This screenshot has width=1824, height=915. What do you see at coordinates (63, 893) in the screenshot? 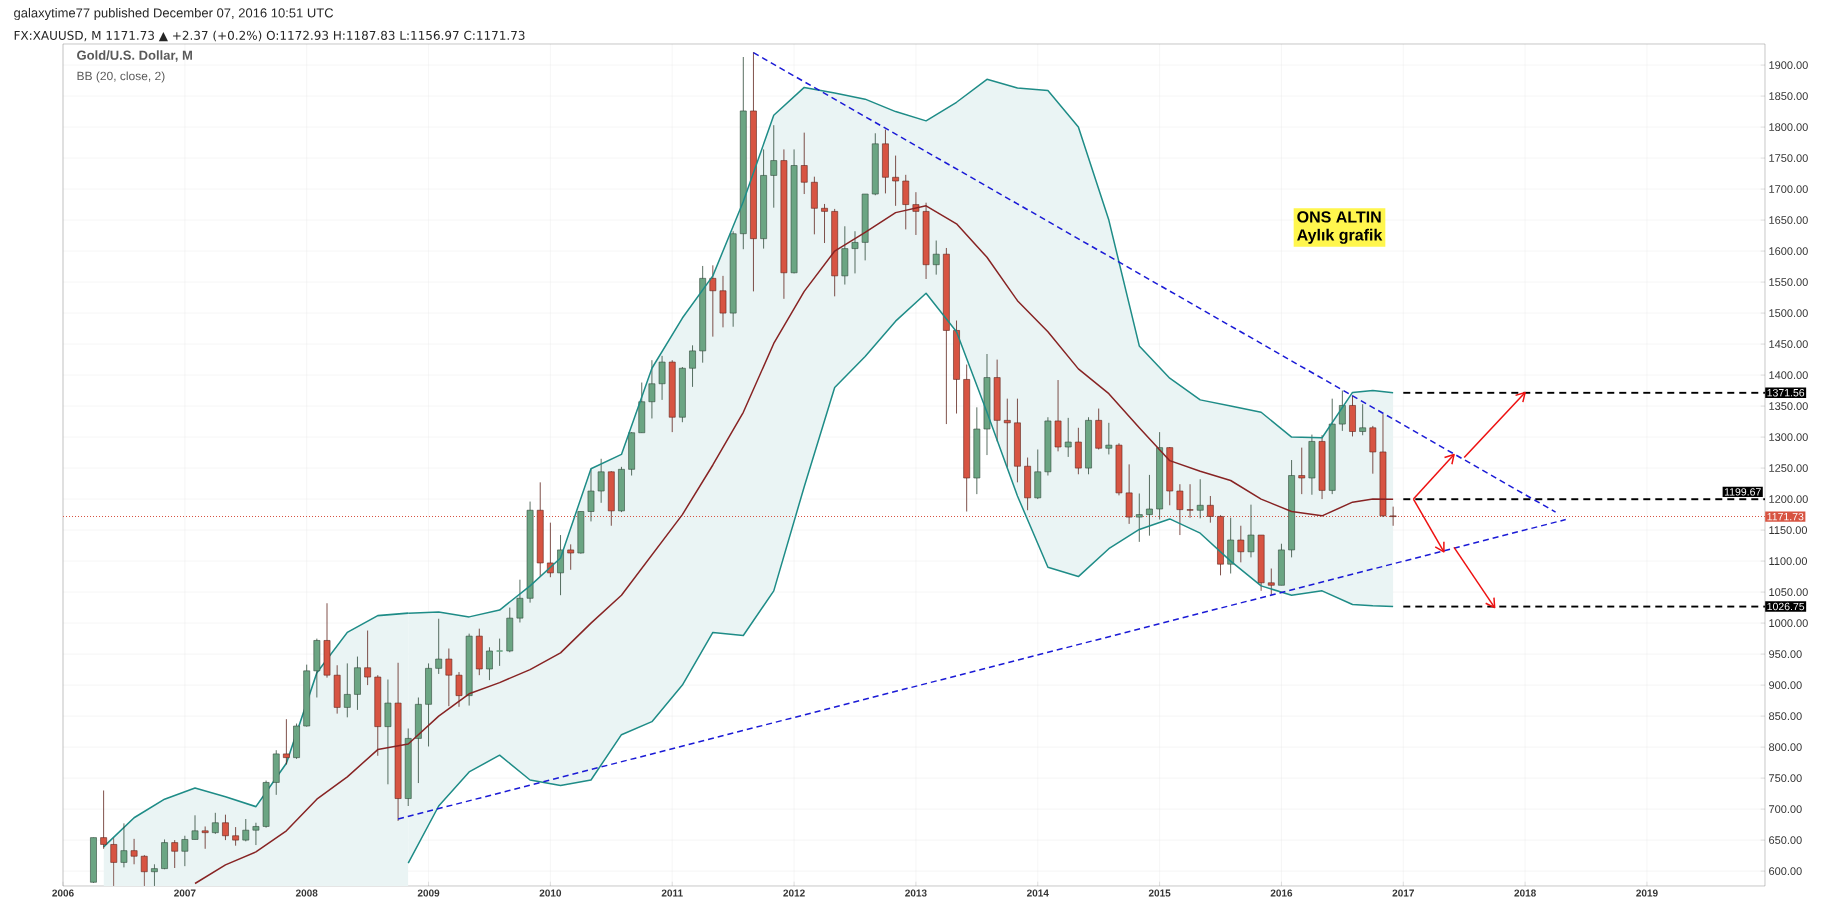
I see `x-tick-label: 2006` at bounding box center [63, 893].